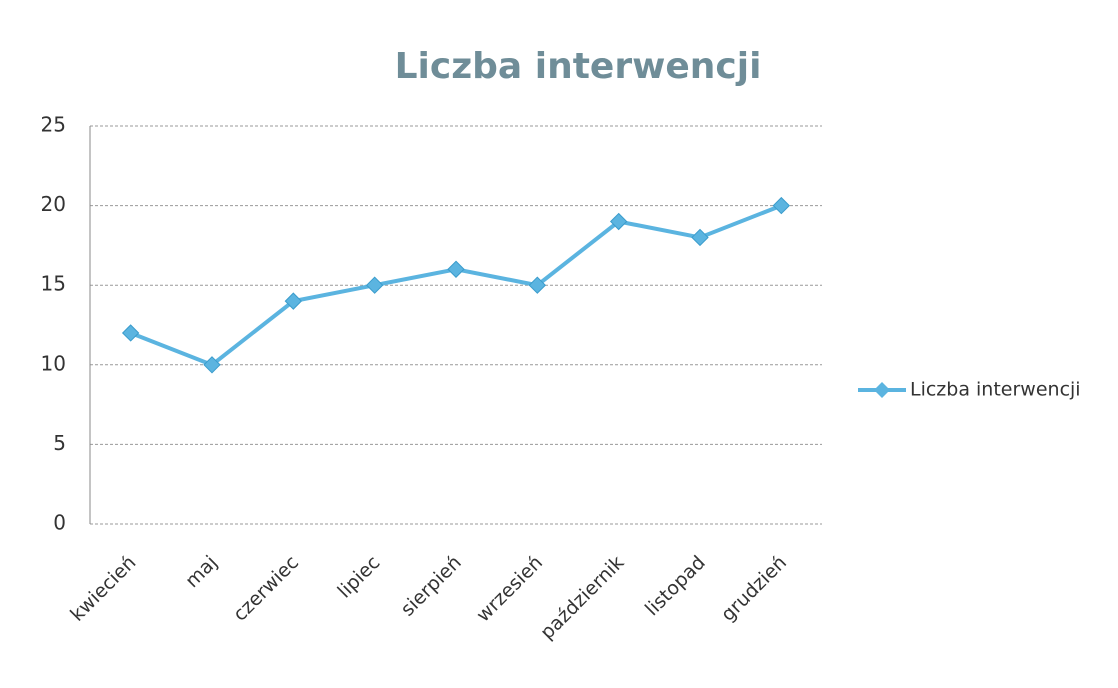 Image resolution: width=1118 pixels, height=688 pixels. I want to click on x-tick-label: sierpień, so click(431, 586).